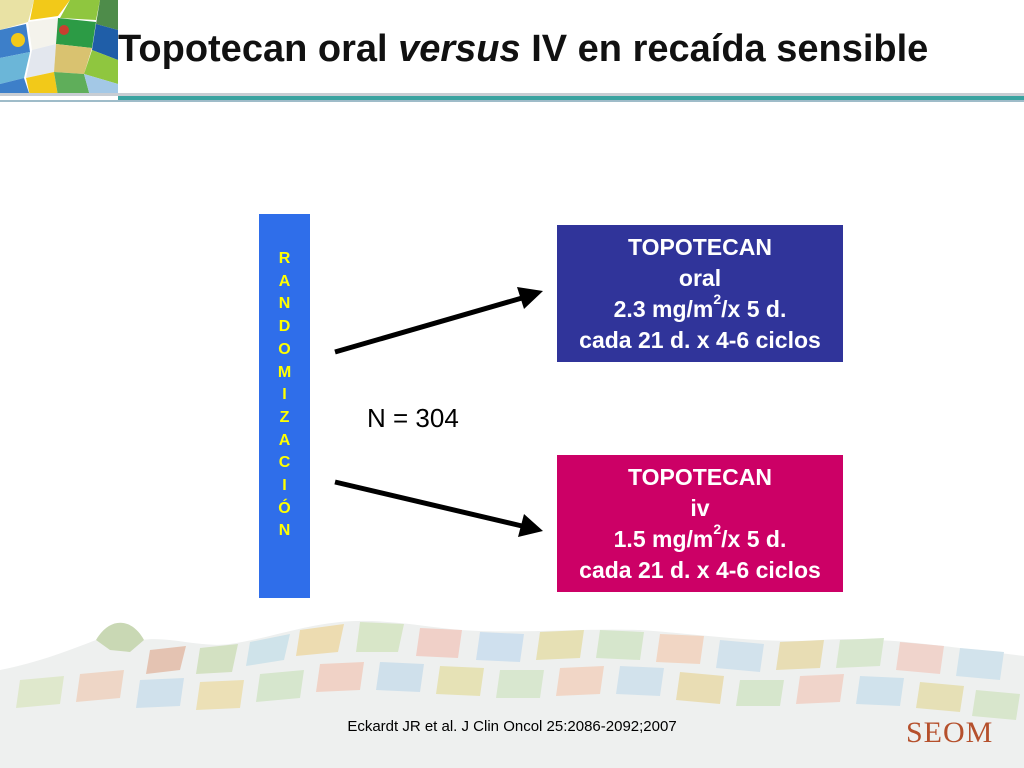 Image resolution: width=1024 pixels, height=768 pixels. What do you see at coordinates (717, 299) in the screenshot?
I see `oral-dose-exponent: 2` at bounding box center [717, 299].